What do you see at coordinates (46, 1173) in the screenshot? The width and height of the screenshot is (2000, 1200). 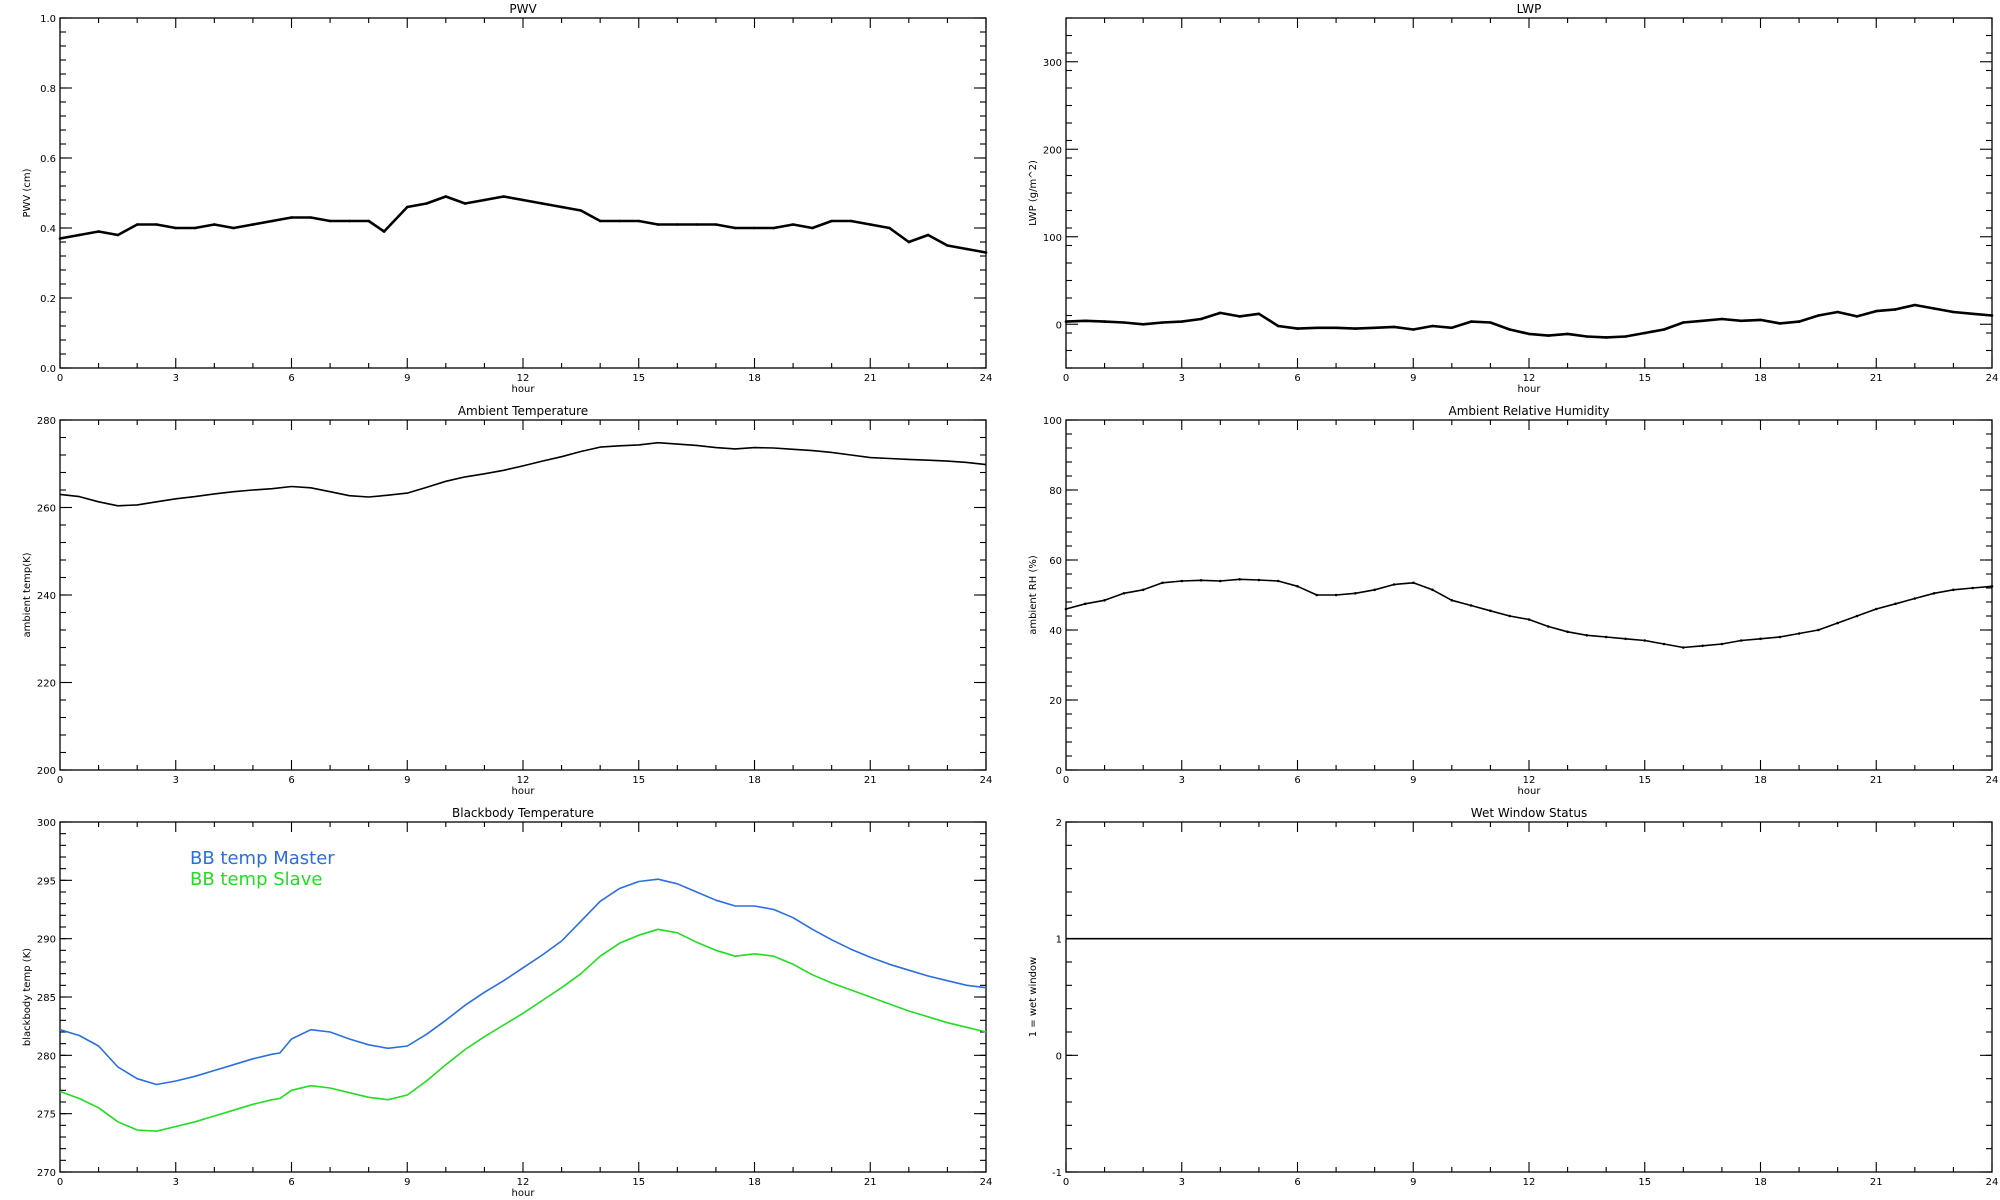 I see `blackbody-temp-ytick-label: 270` at bounding box center [46, 1173].